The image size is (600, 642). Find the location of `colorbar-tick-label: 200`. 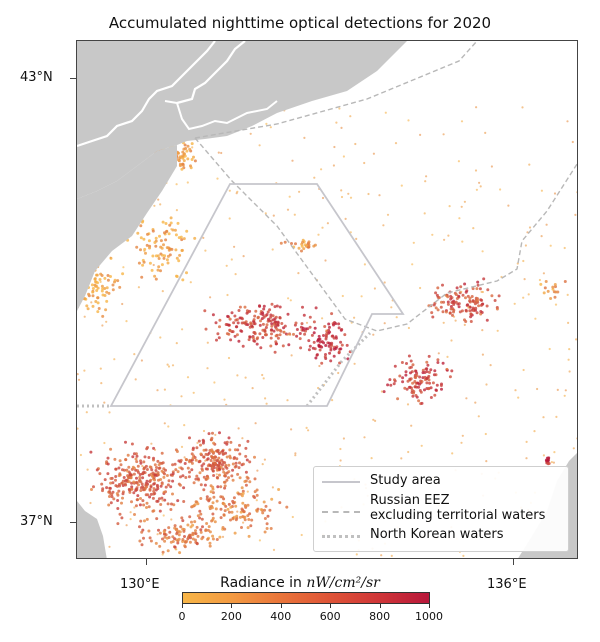

colorbar-tick-label: 200 is located at coordinates (231, 616).